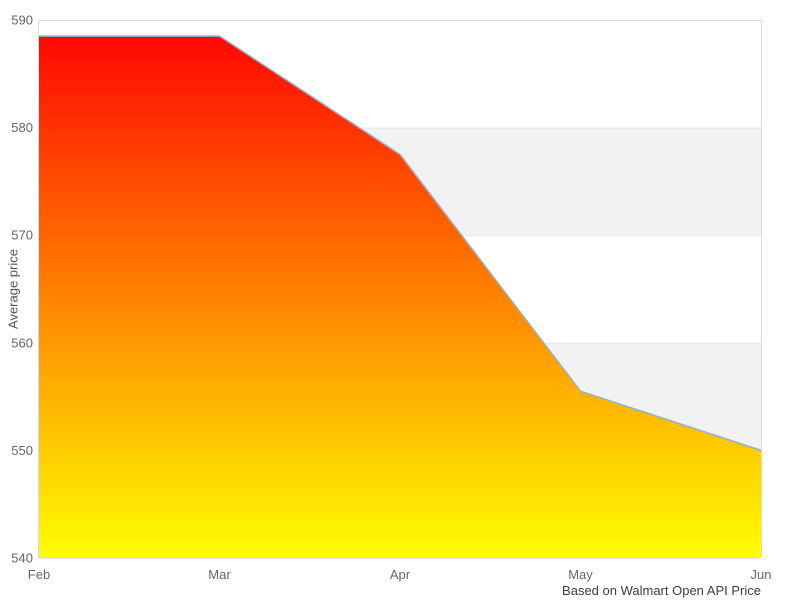 Image resolution: width=800 pixels, height=600 pixels. Describe the element at coordinates (22, 127) in the screenshot. I see `y-axis-tick-label: 580` at that location.